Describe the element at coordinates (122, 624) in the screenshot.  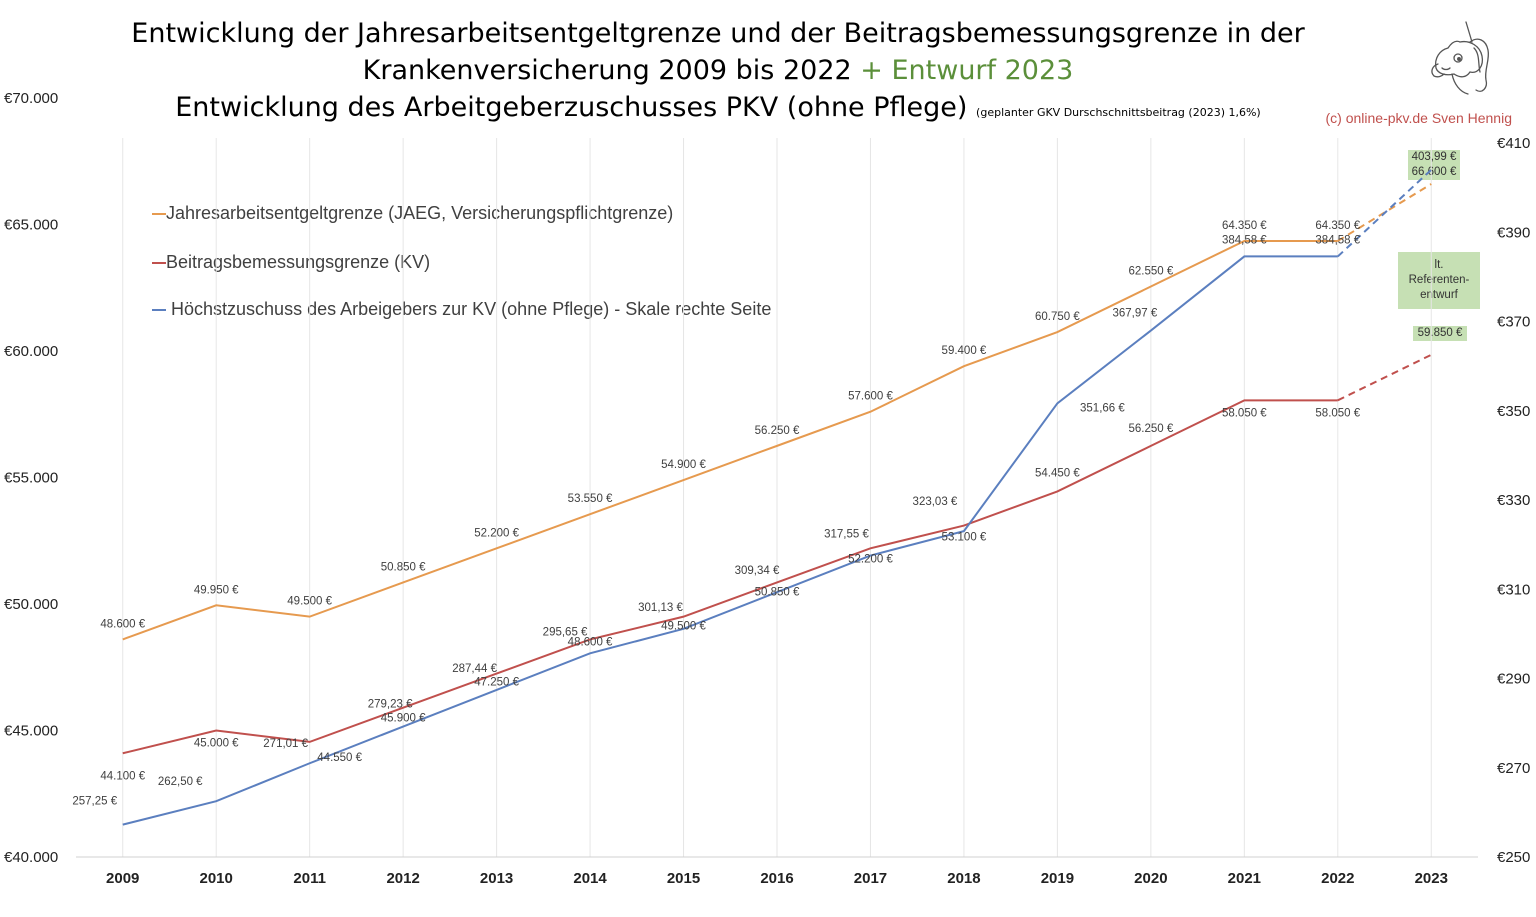
I see `data-label-jaeg: 48.600 €` at that location.